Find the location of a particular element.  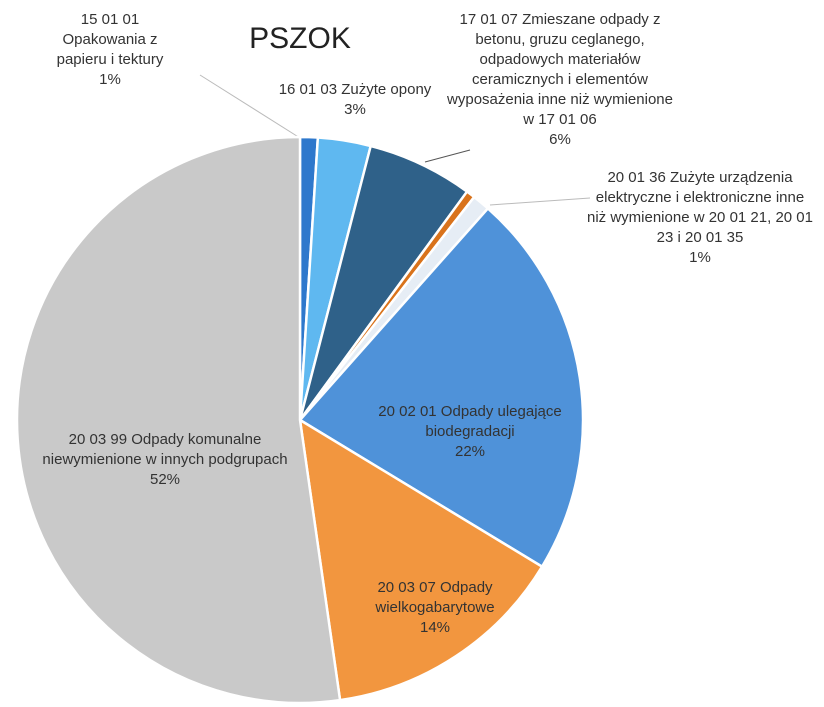

slice-label: 15 01 01 Opakowania z papieru i tektury is located at coordinates (110, 39).